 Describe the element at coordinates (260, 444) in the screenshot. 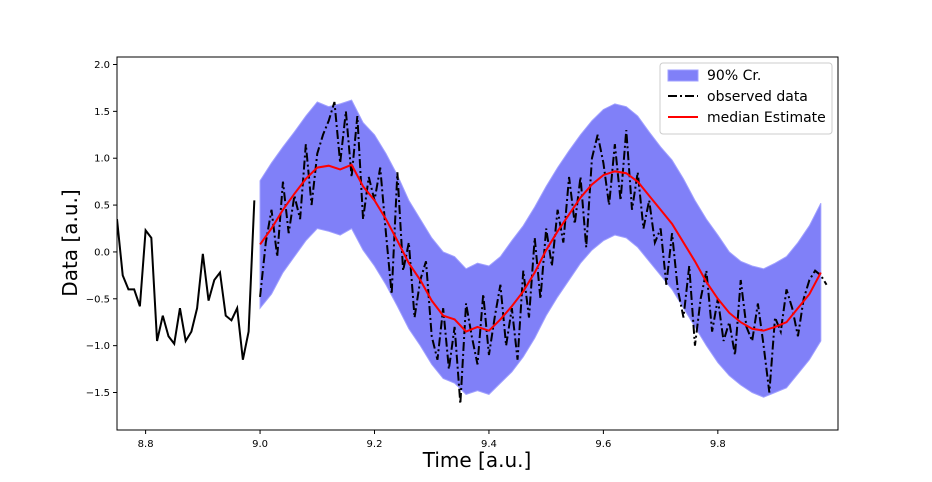

I see `x-tick-label: 9.0` at that location.